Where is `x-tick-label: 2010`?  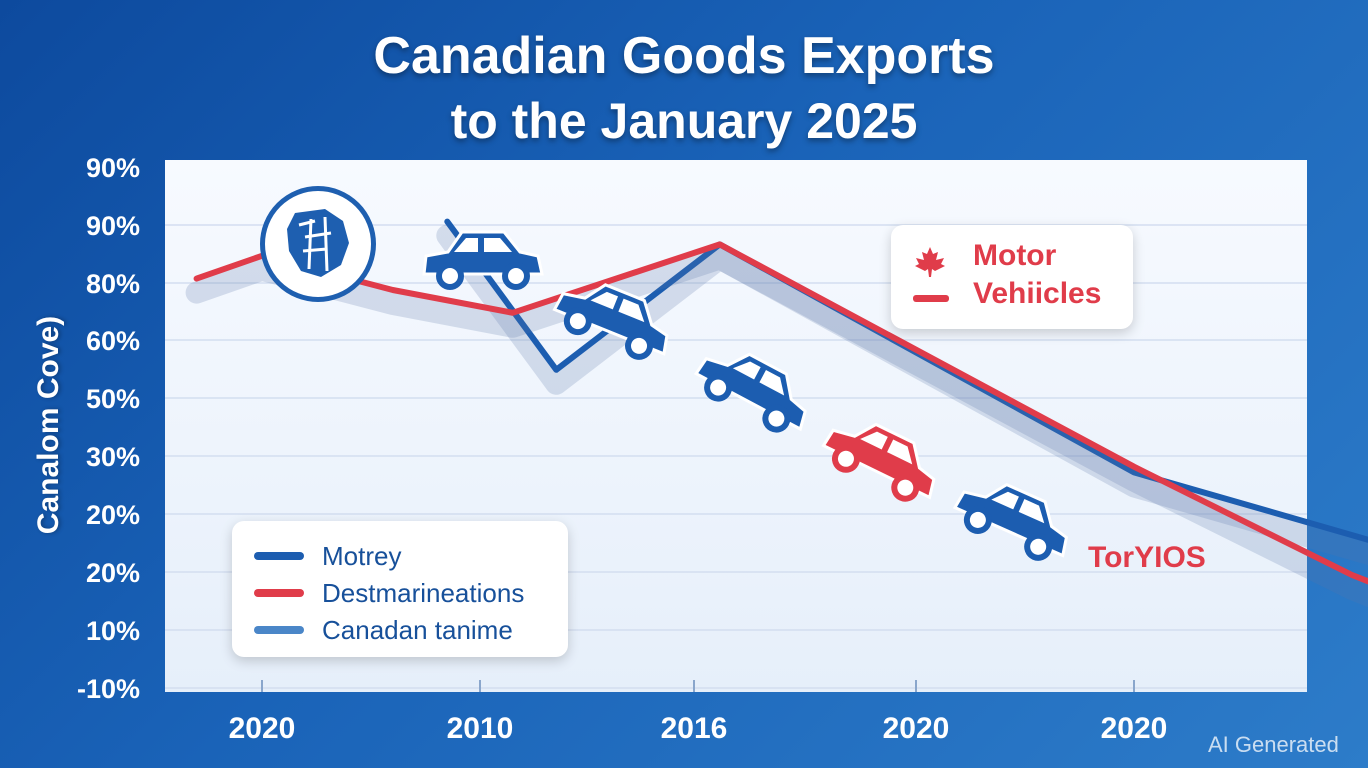
x-tick-label: 2010 is located at coordinates (480, 728).